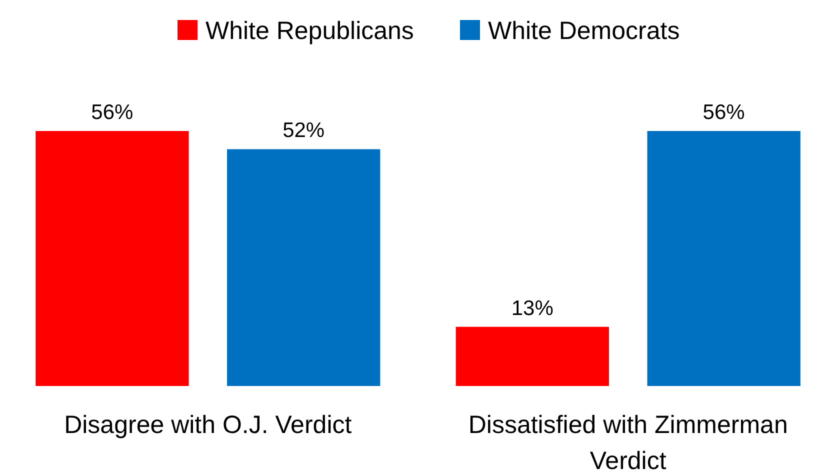 The height and width of the screenshot is (473, 839). I want to click on x-tick-label: Disagree with O.J. Verdict, so click(208, 425).